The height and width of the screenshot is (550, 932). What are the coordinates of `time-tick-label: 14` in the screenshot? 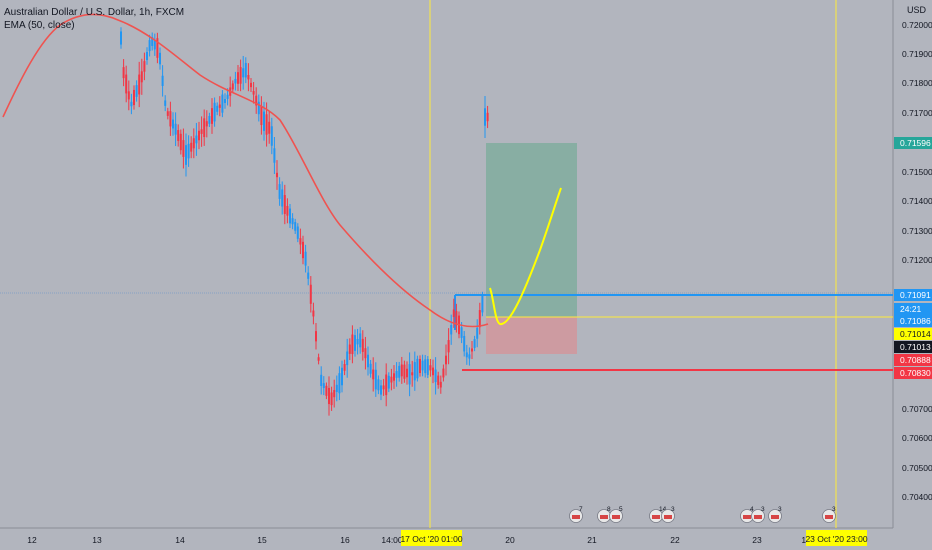 It's located at (180, 540).